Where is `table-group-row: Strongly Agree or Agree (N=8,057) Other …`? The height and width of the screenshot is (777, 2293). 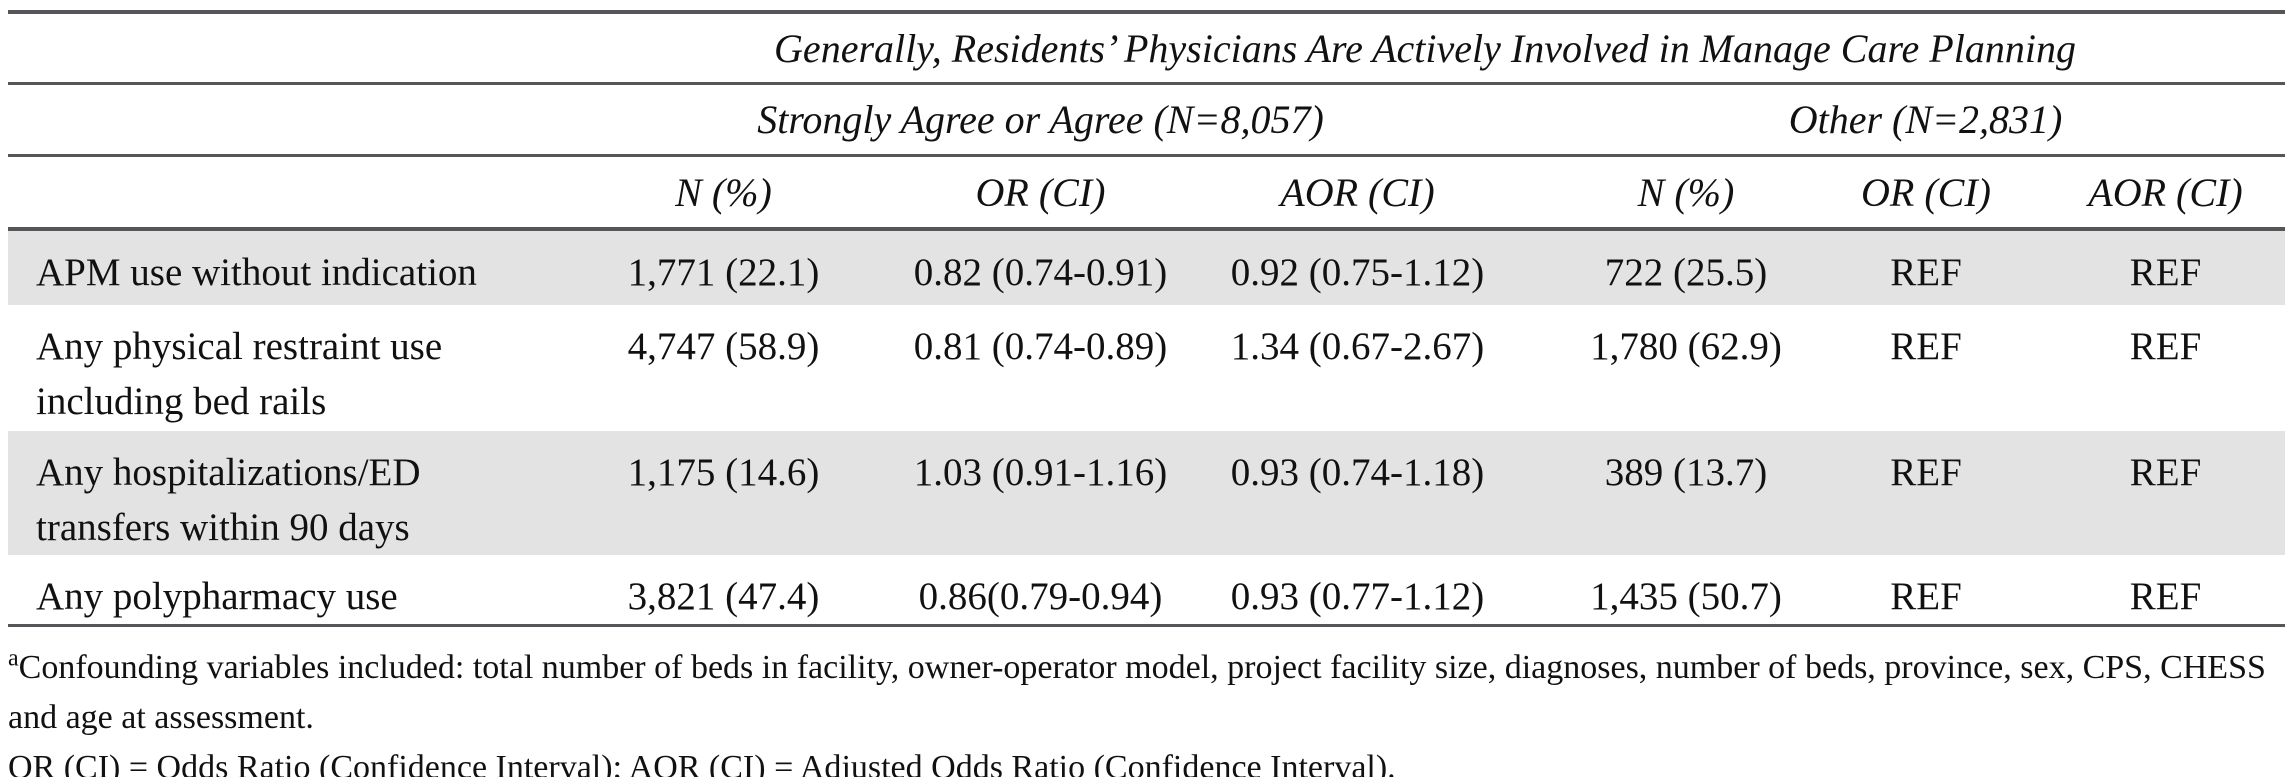
table-group-row: Strongly Agree or Agree (N=8,057) Other … is located at coordinates (1147, 120).